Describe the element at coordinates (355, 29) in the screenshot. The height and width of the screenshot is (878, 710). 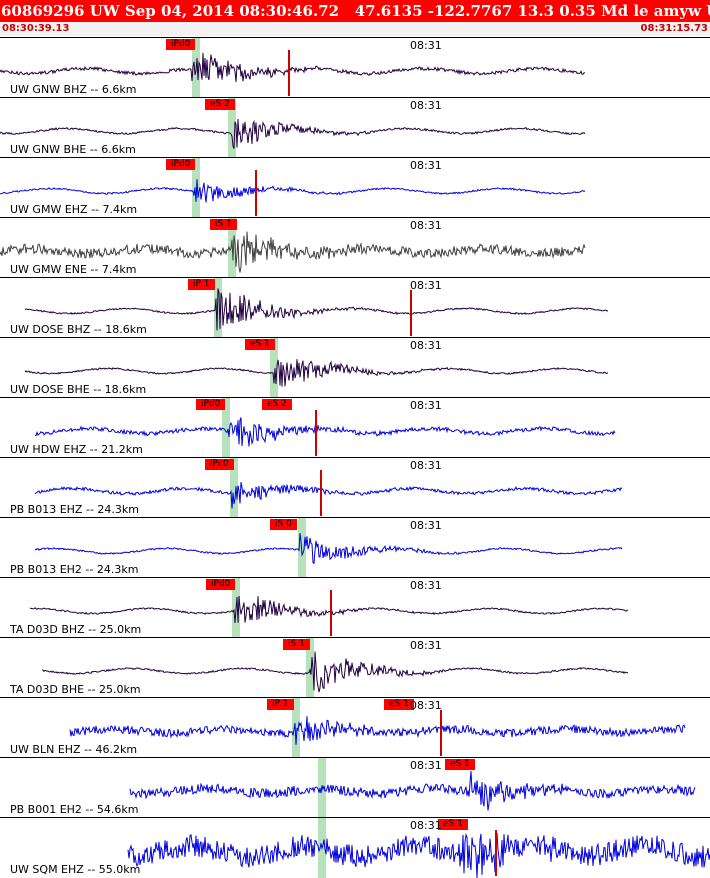
I see `time-range-bar: 08:30:39.13 08:31:15.73` at that location.